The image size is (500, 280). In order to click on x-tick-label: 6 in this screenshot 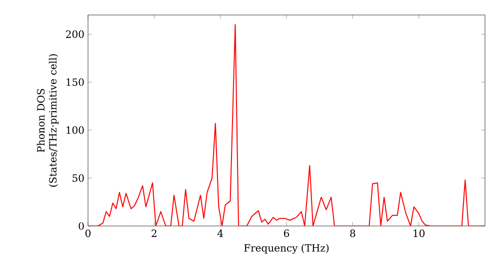, I will do `click(287, 234)`.